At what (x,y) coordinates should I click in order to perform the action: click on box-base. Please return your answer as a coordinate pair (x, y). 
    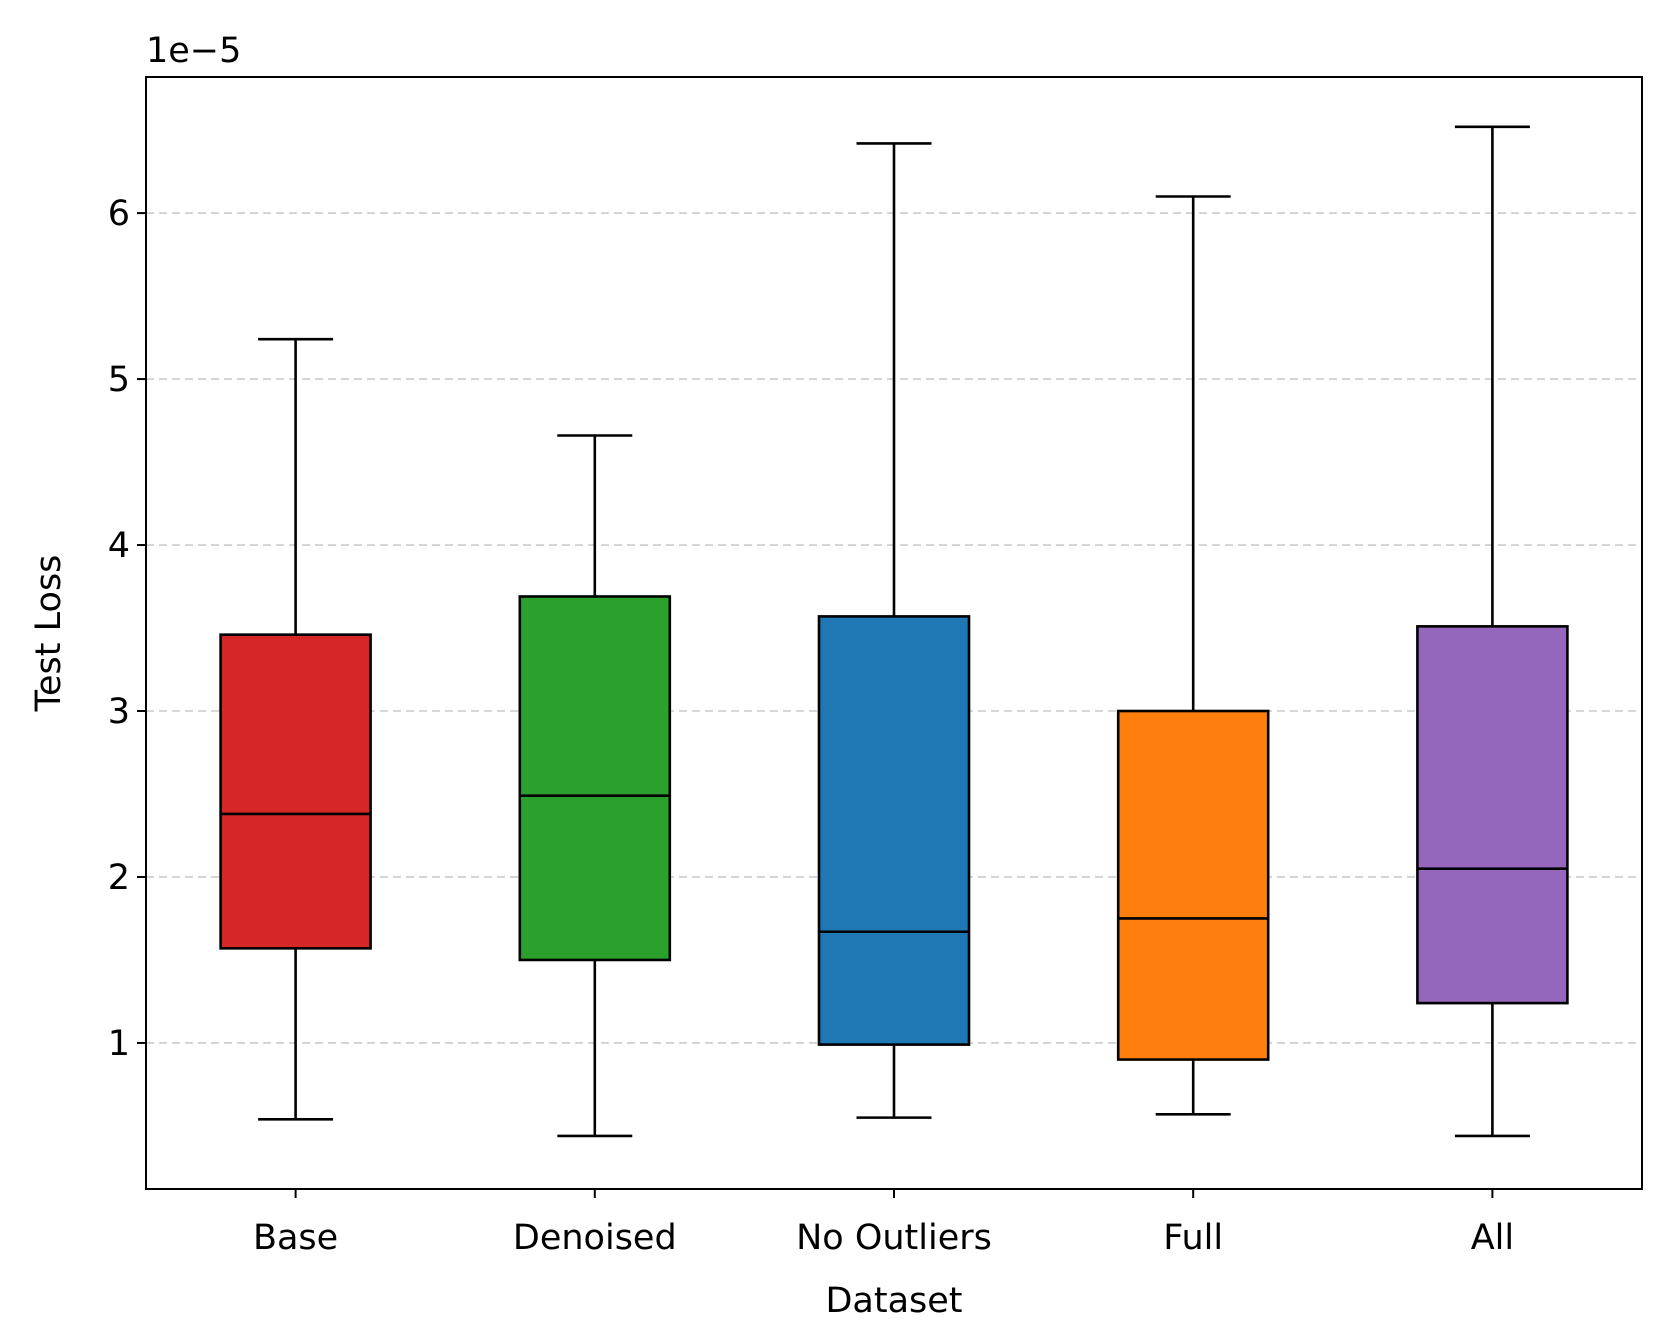
    Looking at the image, I should click on (295, 729).